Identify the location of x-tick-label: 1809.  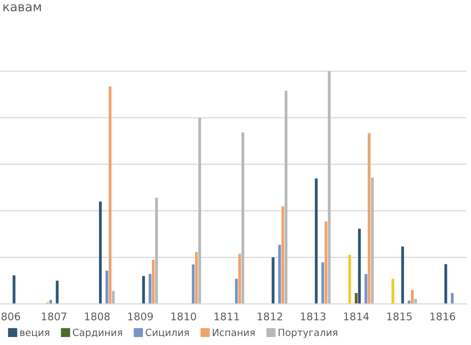
(140, 316).